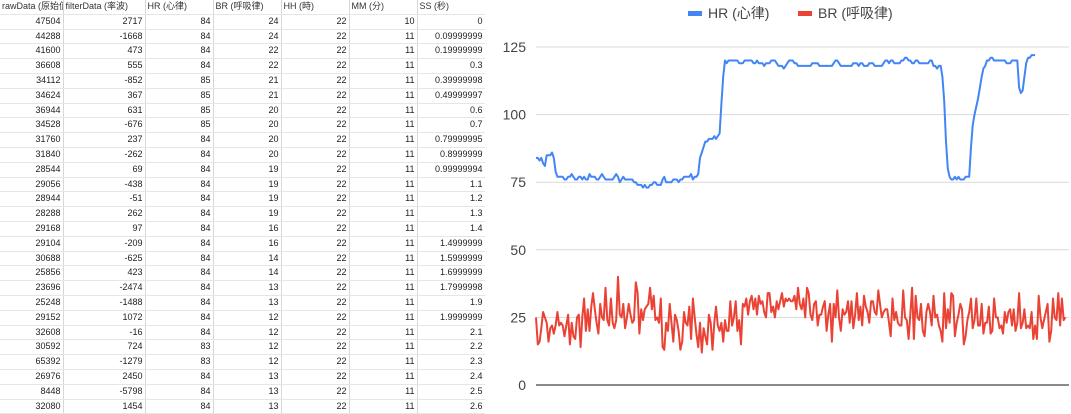 This screenshot has width=1071, height=414. What do you see at coordinates (383, 22) in the screenshot?
I see `table-cell: 10` at bounding box center [383, 22].